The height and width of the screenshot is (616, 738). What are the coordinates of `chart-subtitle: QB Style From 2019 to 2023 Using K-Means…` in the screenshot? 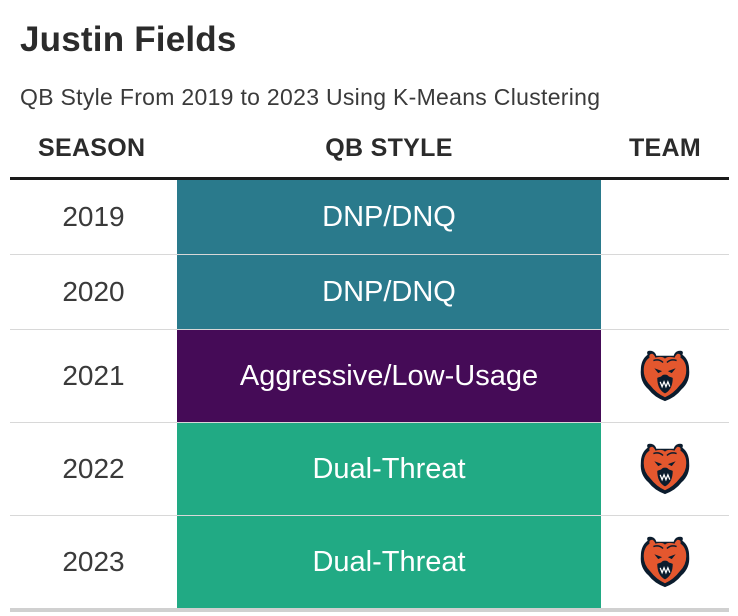 It's located at (310, 97).